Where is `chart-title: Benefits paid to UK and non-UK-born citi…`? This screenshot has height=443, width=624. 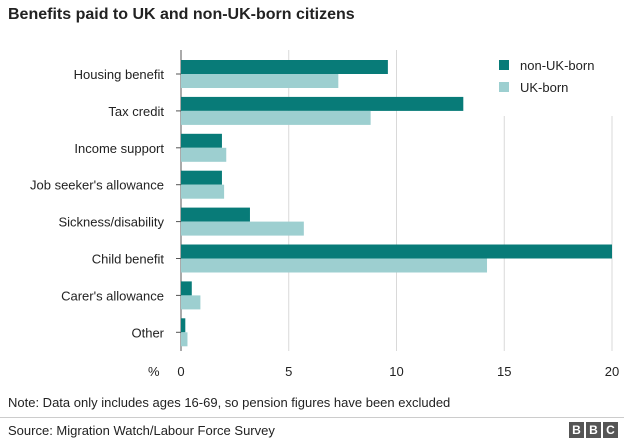 chart-title: Benefits paid to UK and non-UK-born citi… is located at coordinates (181, 14).